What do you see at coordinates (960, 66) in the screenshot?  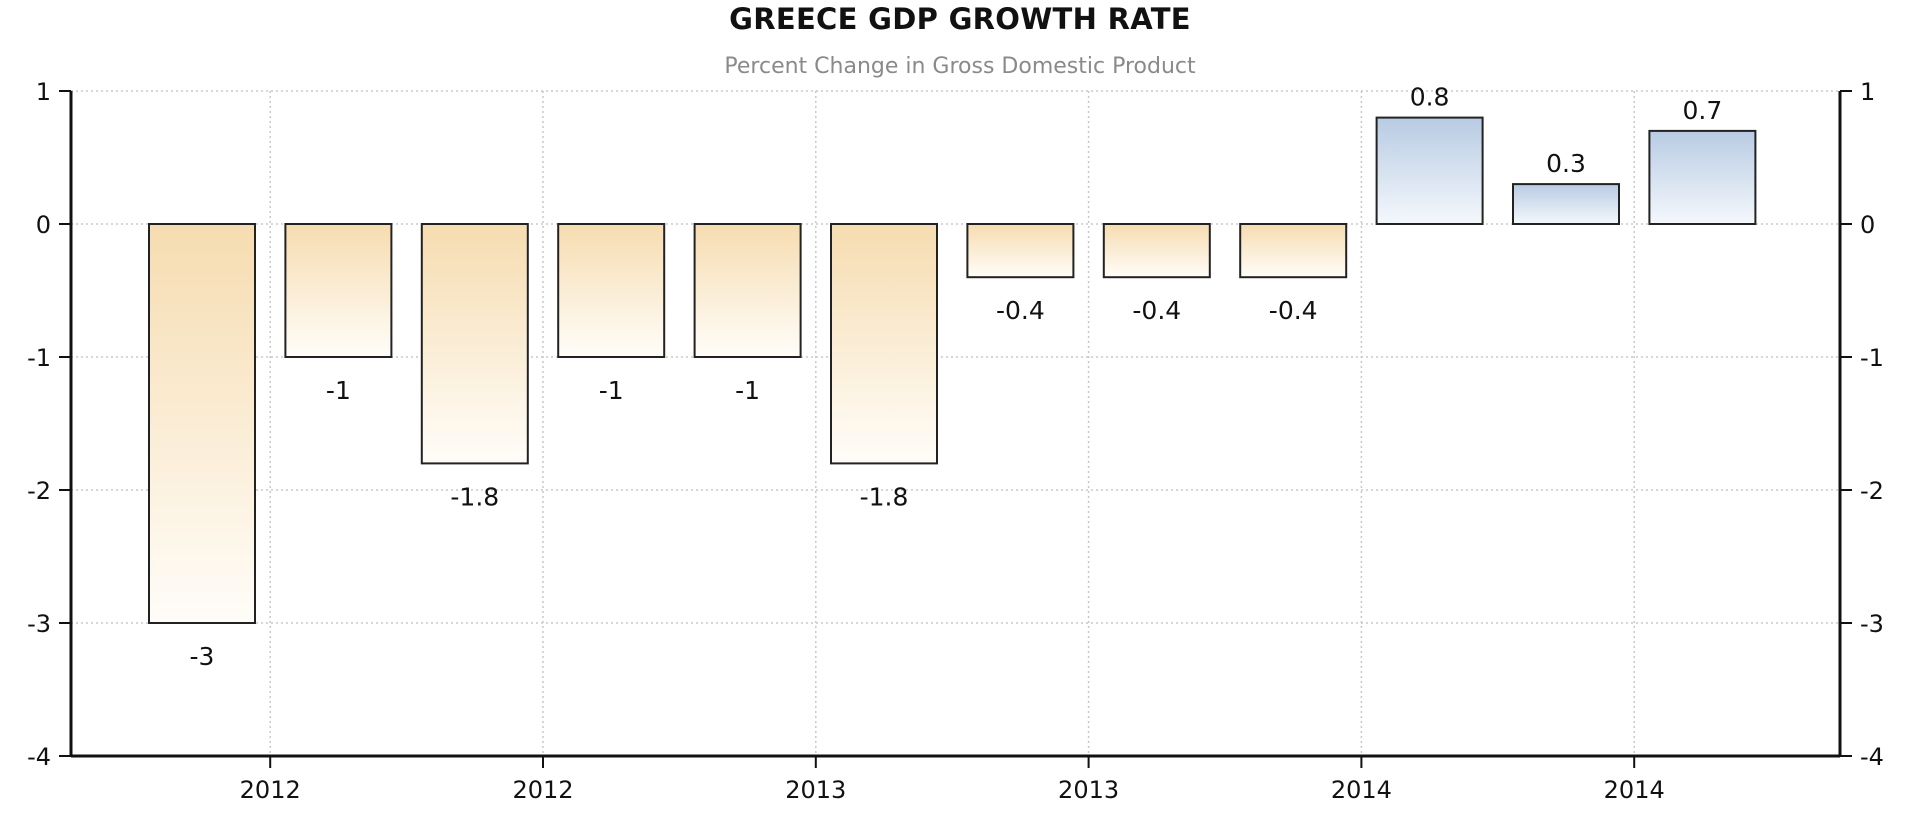 I see `chart-subtitle: Percent Change in Gross Domestic Product` at bounding box center [960, 66].